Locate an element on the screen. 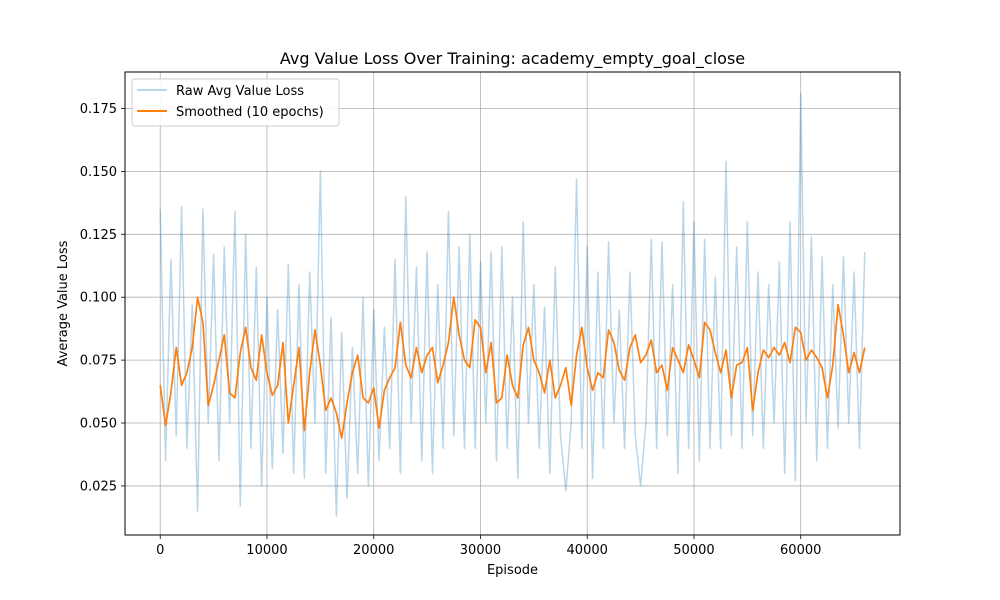 This screenshot has height=600, width=1000. y-axis: 0.025 0.050 0.075 0.100 0.125 0.150 0.175 is located at coordinates (102, 298).